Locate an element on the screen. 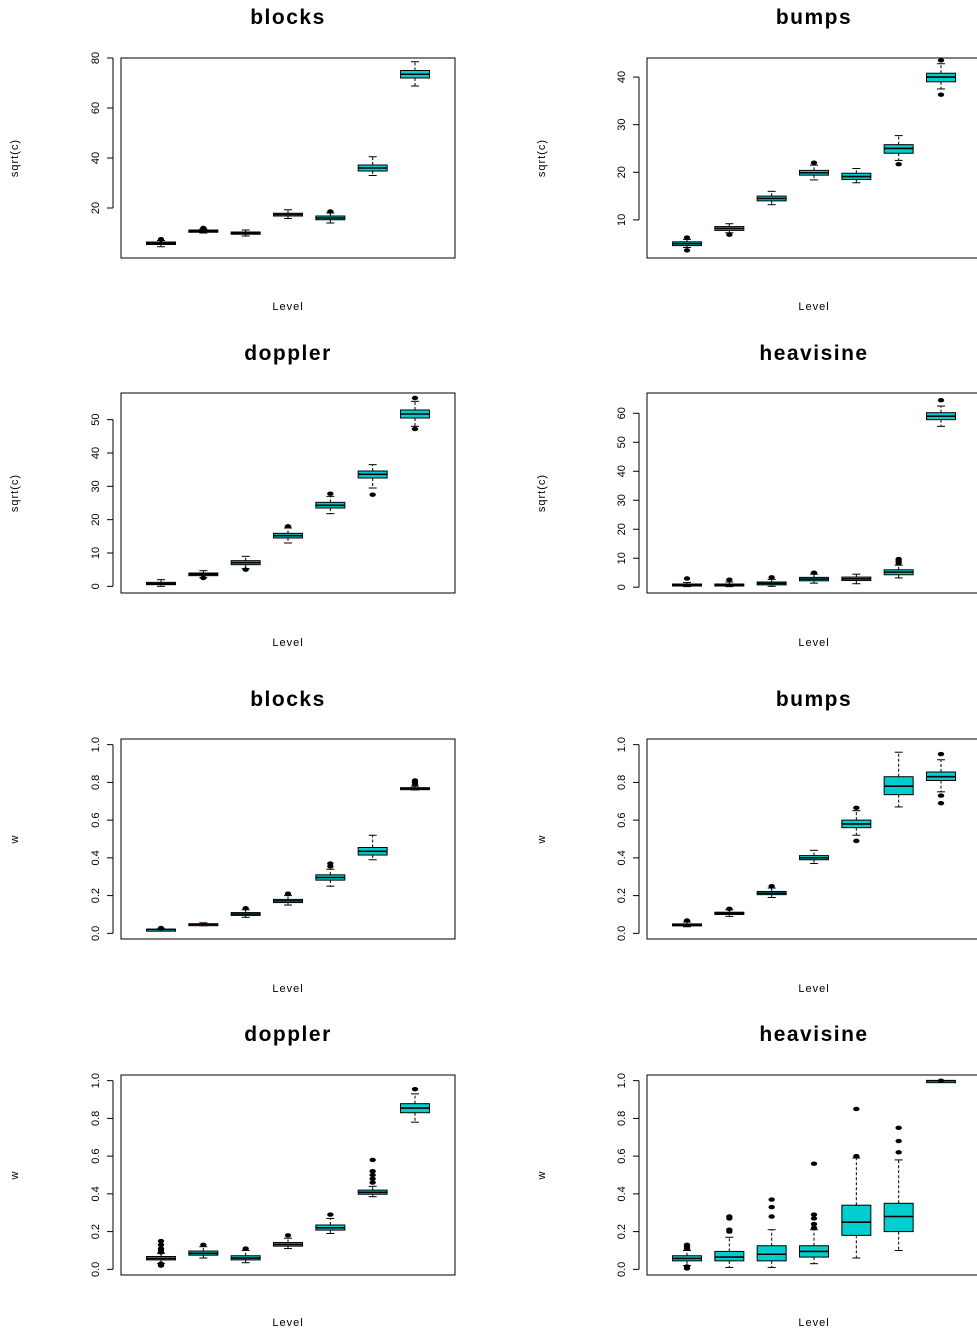  y-tick-label: 10 is located at coordinates (96, 553).